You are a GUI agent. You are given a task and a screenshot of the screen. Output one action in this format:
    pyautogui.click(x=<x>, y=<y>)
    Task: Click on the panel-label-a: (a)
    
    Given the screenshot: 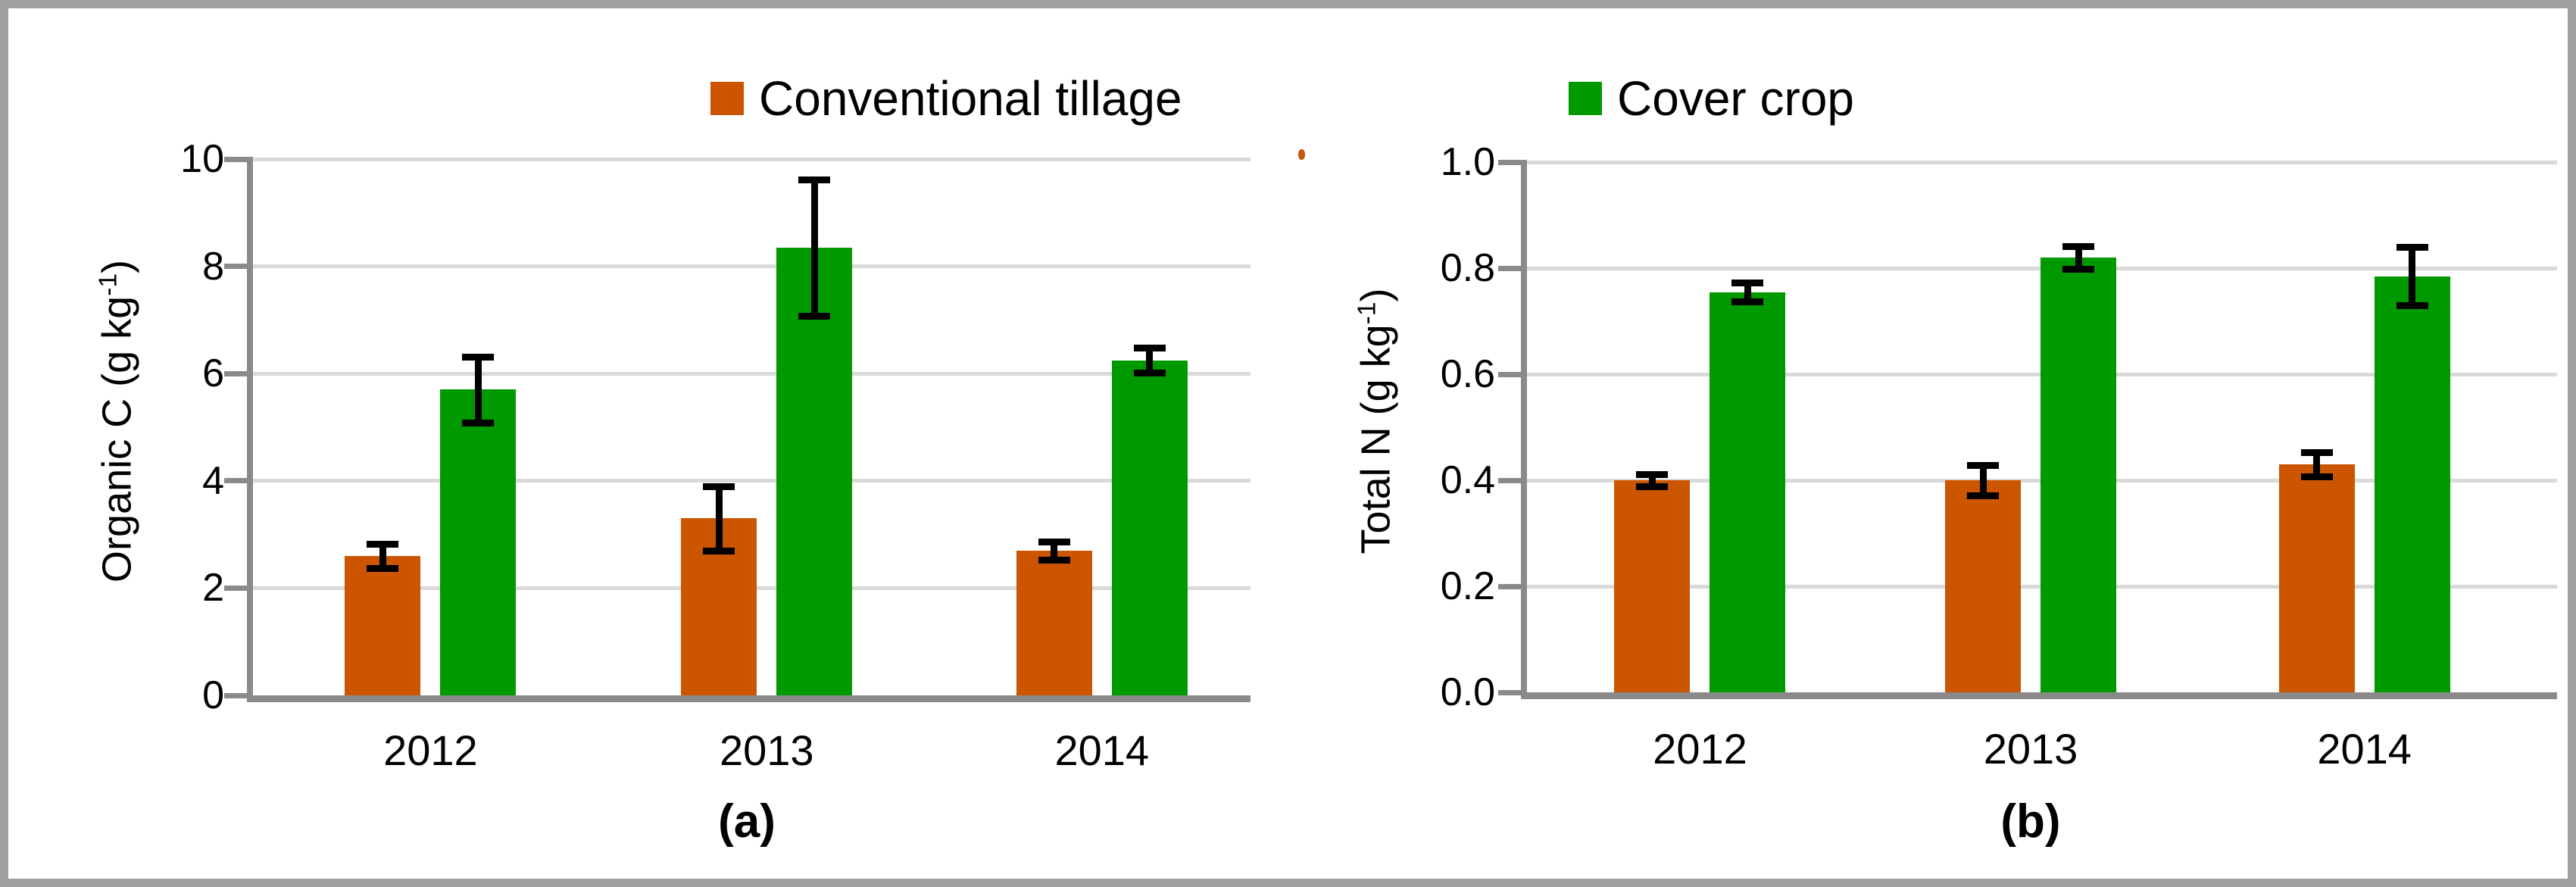 What is the action you would take?
    pyautogui.click(x=747, y=821)
    